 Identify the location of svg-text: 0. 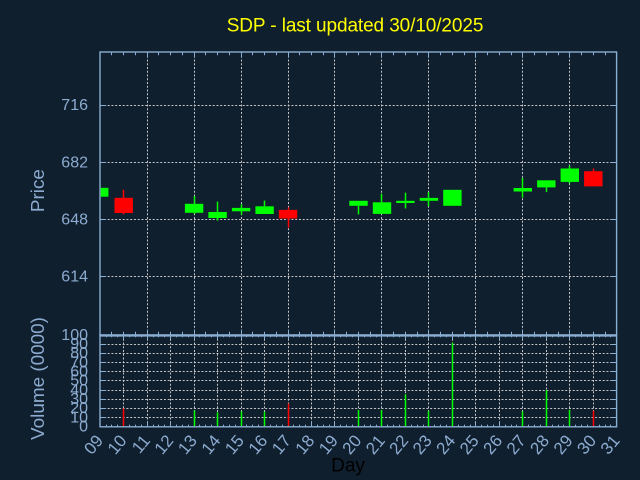
(83, 427).